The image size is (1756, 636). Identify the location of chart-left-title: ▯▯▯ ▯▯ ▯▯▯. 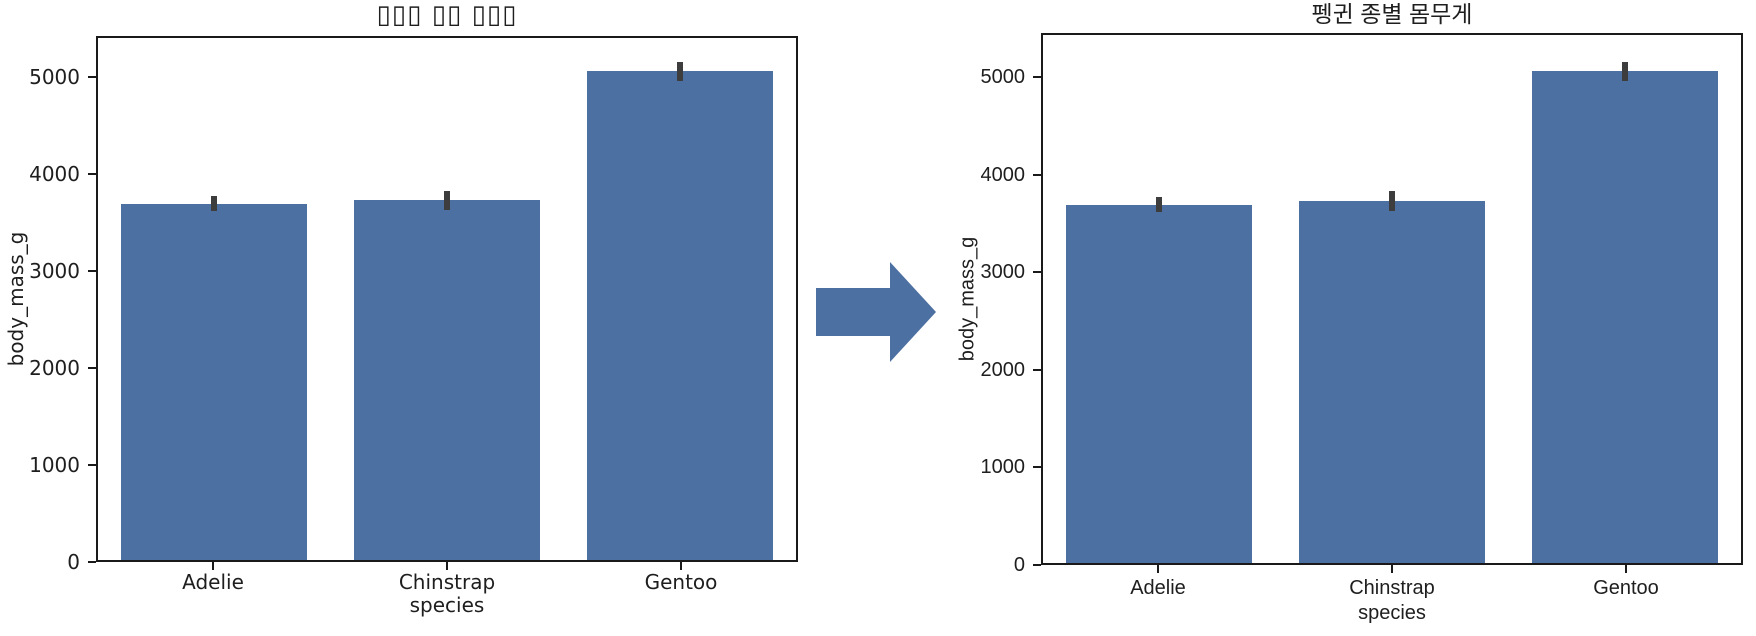
(447, 15).